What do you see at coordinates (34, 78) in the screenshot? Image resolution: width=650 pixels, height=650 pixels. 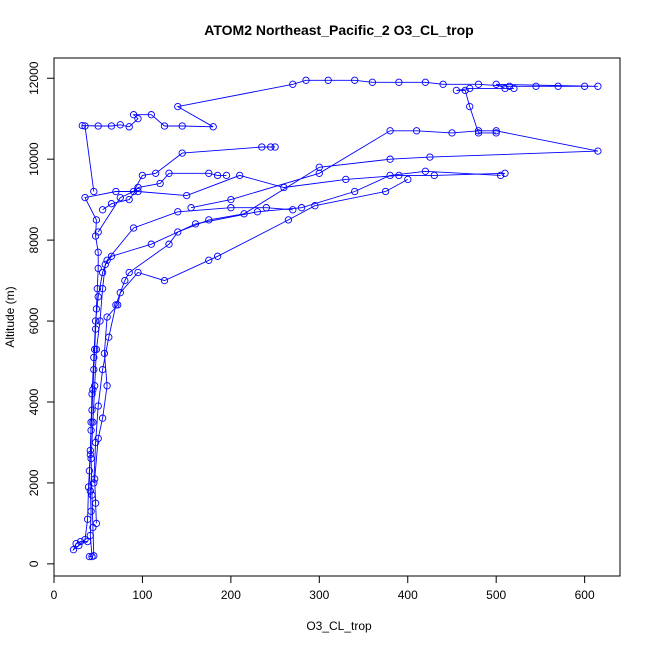 I see `y-tick-label: 12000` at bounding box center [34, 78].